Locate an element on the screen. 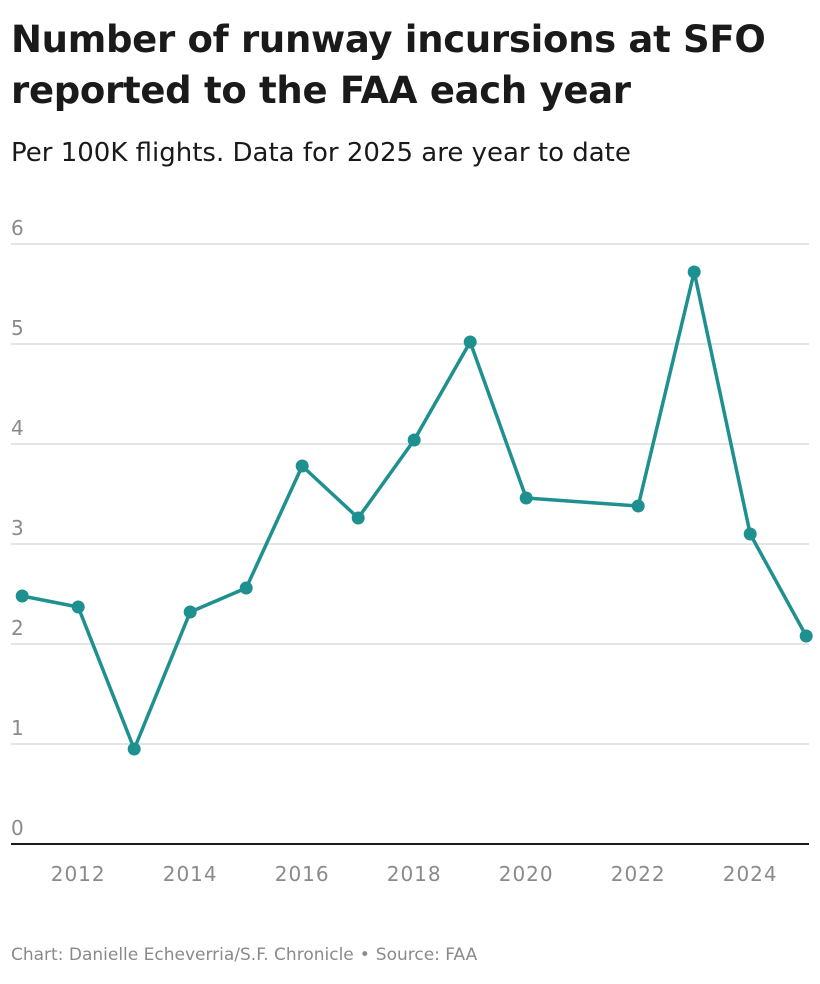 The image size is (820, 984). data-point-2012 is located at coordinates (78, 607).